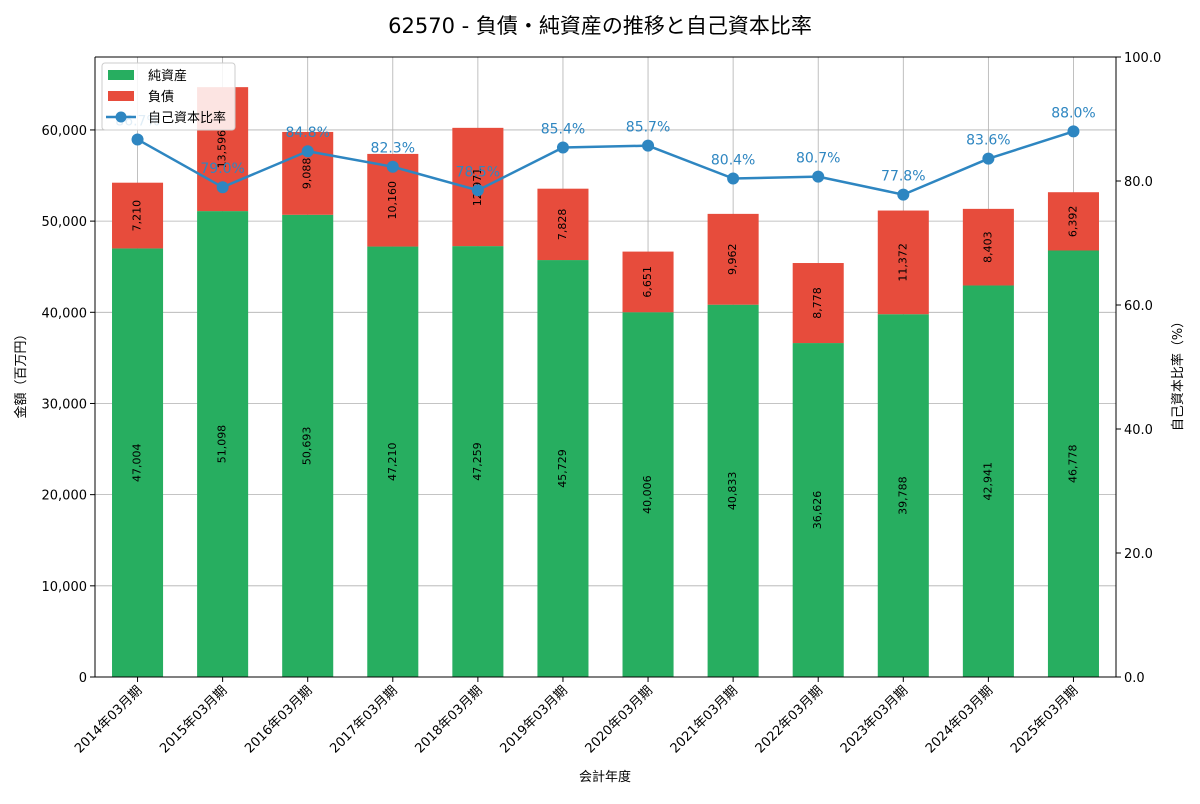  What do you see at coordinates (903, 177) in the screenshot?
I see `equity-ratio-label: 77.8%` at bounding box center [903, 177].